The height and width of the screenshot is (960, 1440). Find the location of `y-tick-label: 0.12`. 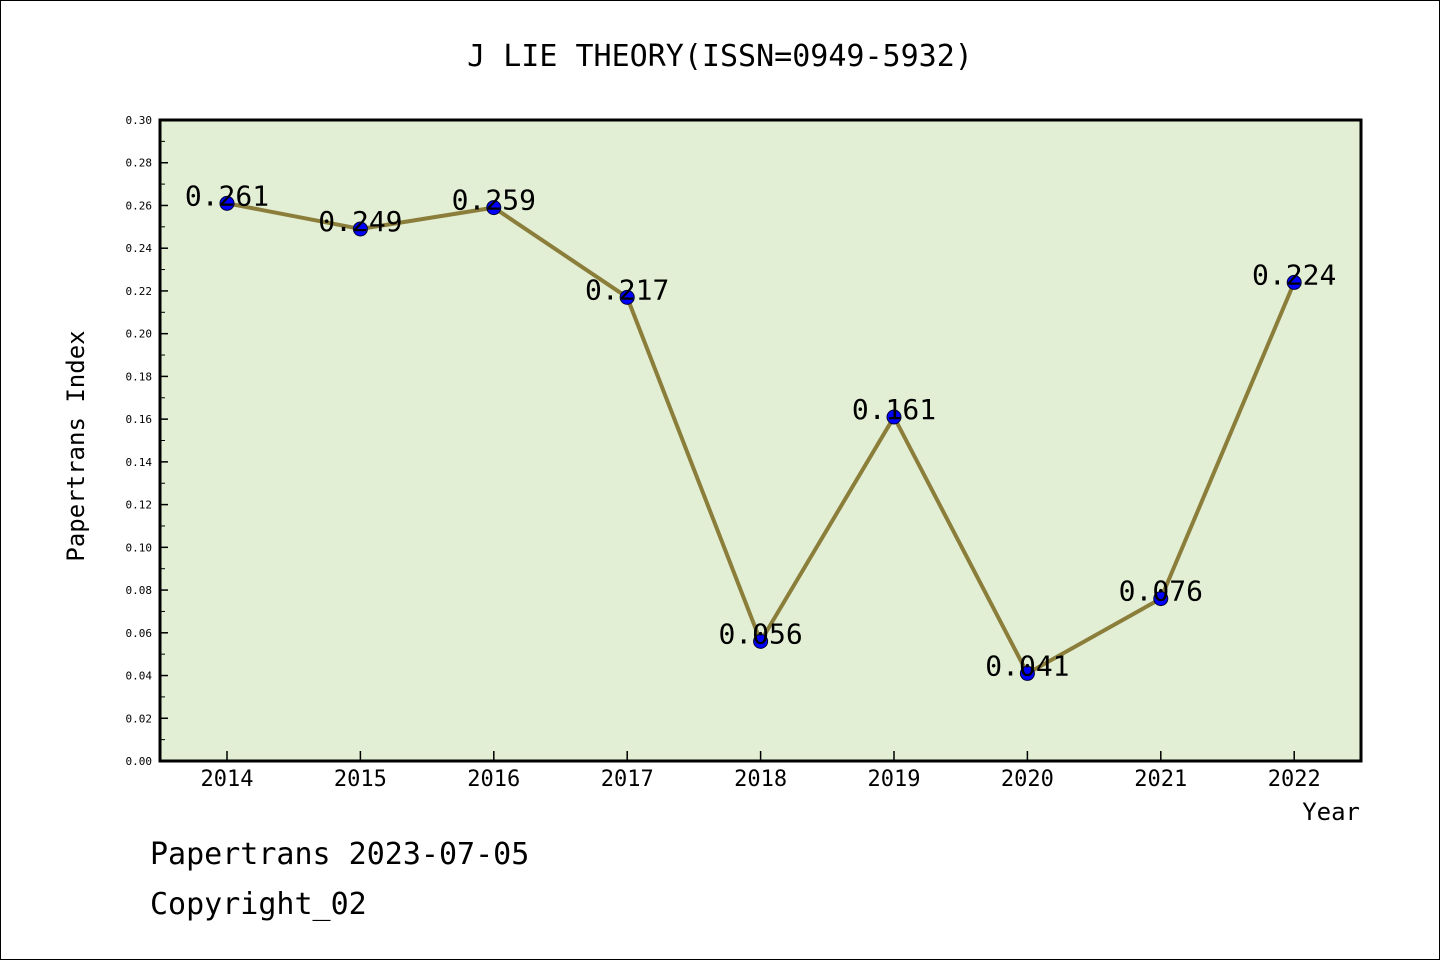

y-tick-label: 0.12 is located at coordinates (139, 505).